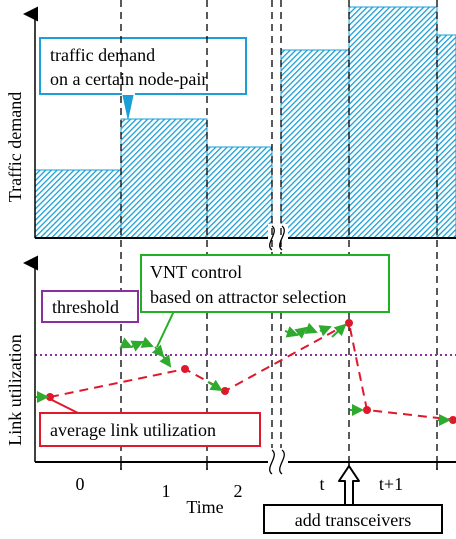 Image resolution: width=456 pixels, height=539 pixels. What do you see at coordinates (133, 430) in the screenshot?
I see `avg-callout-label: average link utilization` at bounding box center [133, 430].